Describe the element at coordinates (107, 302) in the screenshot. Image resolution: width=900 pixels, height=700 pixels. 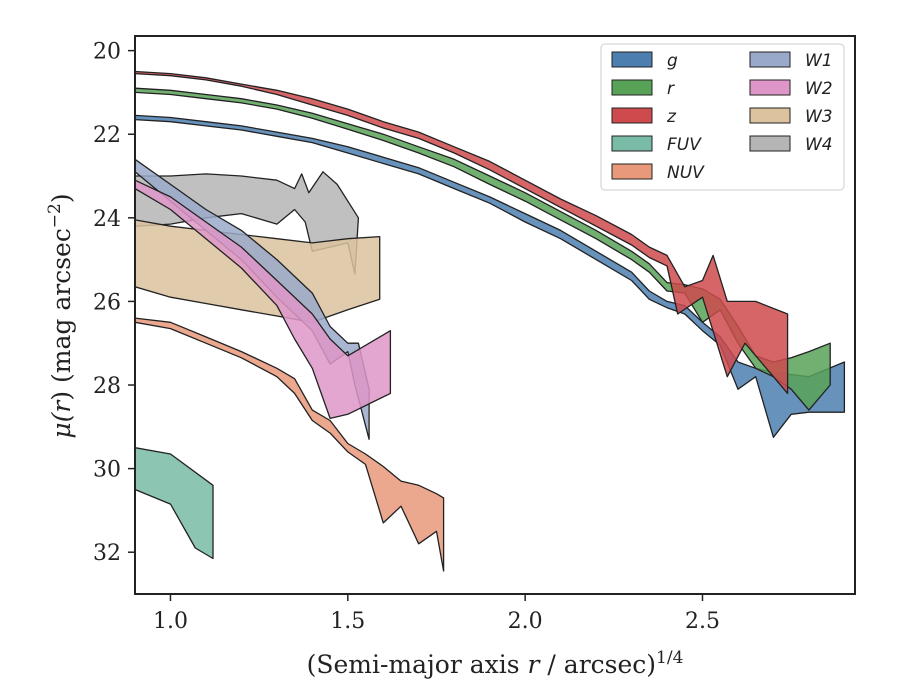
I see `y-tick-label: 26` at that location.